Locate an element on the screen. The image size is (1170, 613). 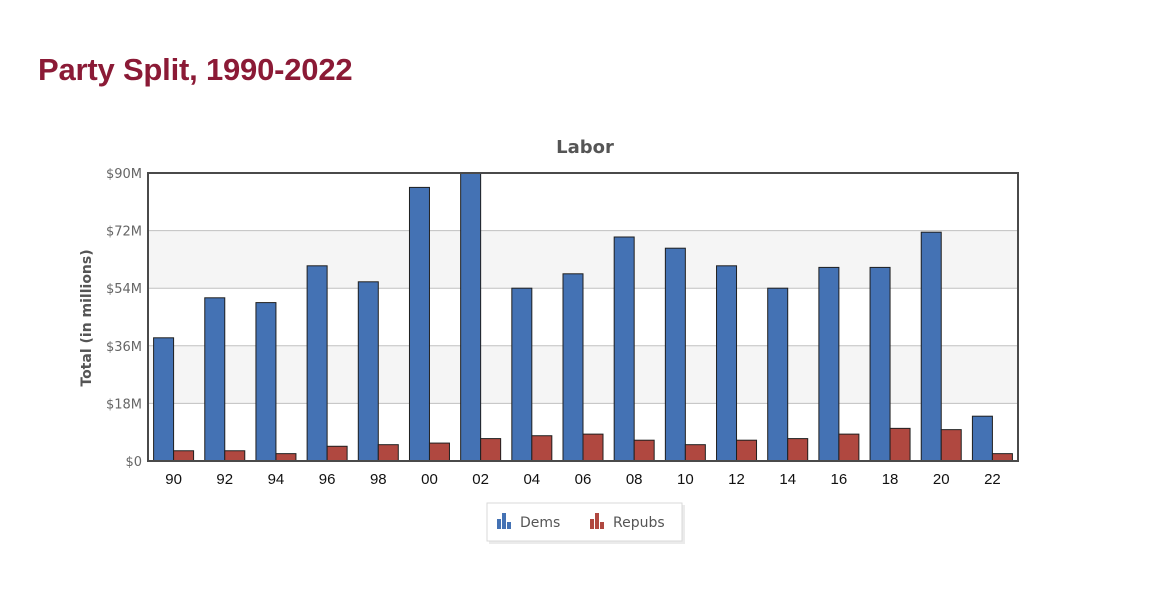
page-title: Party Split, 1990-2022 is located at coordinates (195, 69).